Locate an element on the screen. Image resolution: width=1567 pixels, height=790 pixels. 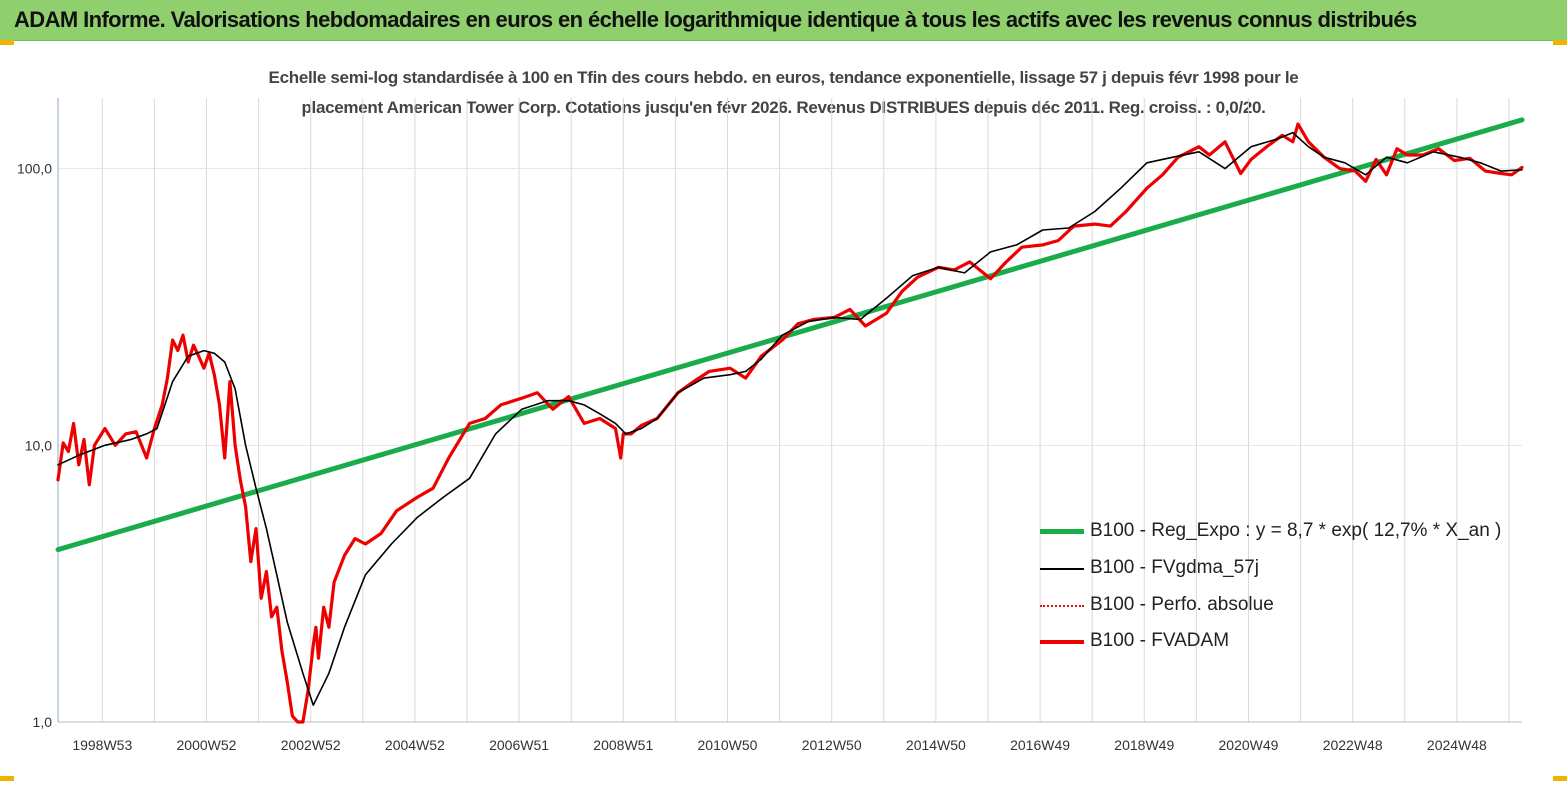
corner-mark-top-left is located at coordinates (7, 42).